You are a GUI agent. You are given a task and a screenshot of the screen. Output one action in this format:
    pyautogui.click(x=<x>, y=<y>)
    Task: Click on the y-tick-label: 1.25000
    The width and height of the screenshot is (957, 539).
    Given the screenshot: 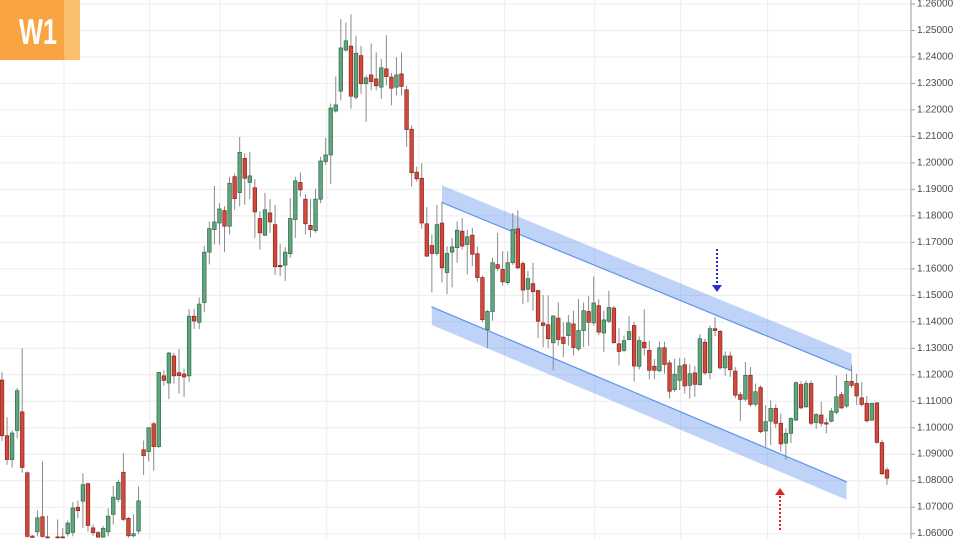 What is the action you would take?
    pyautogui.click(x=935, y=30)
    